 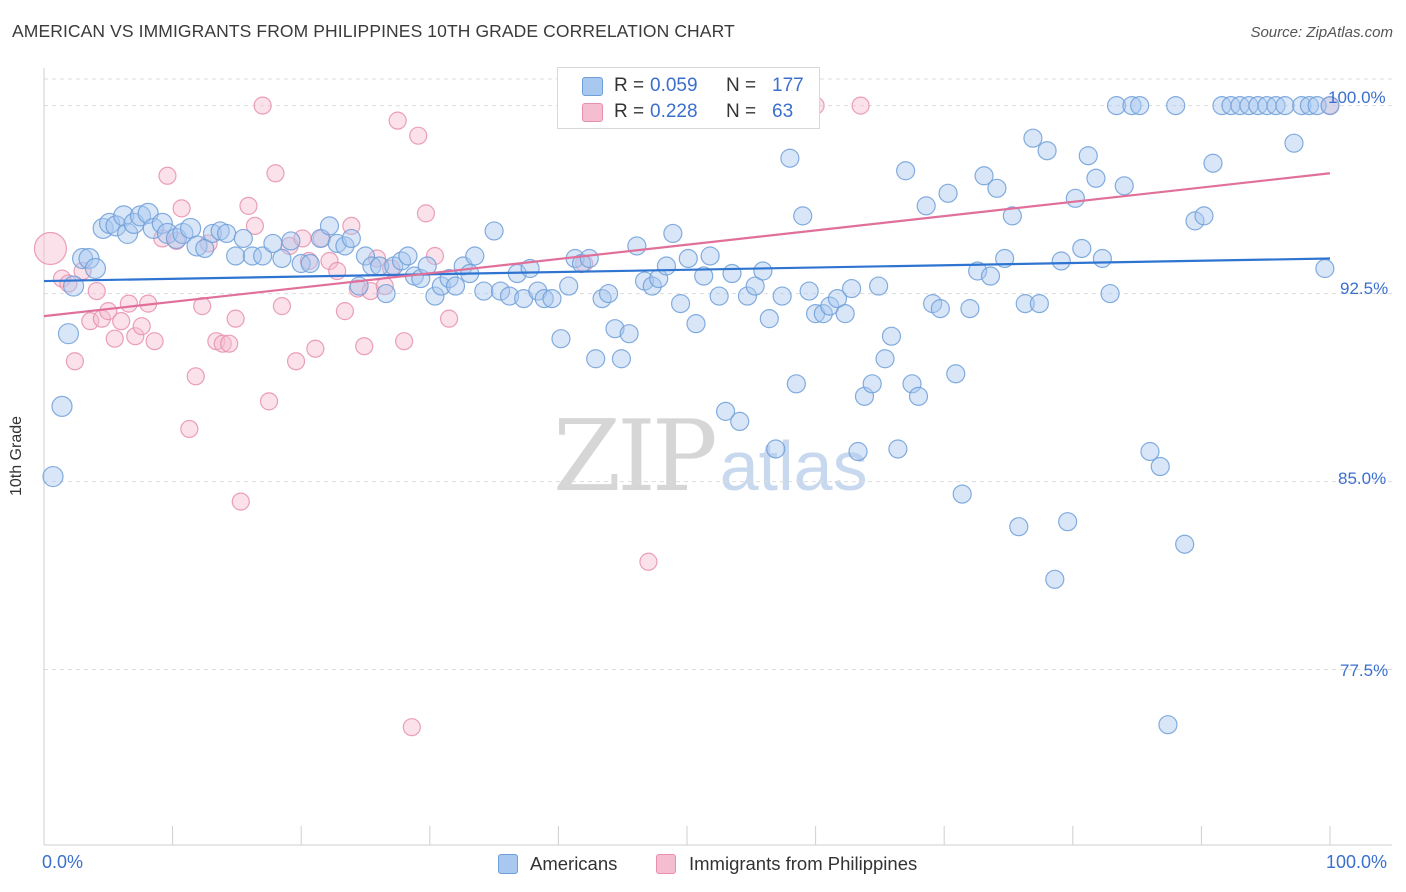 What do you see at coordinates (1362, 478) in the screenshot?
I see `y-tick-label: 85.0%` at bounding box center [1362, 478].